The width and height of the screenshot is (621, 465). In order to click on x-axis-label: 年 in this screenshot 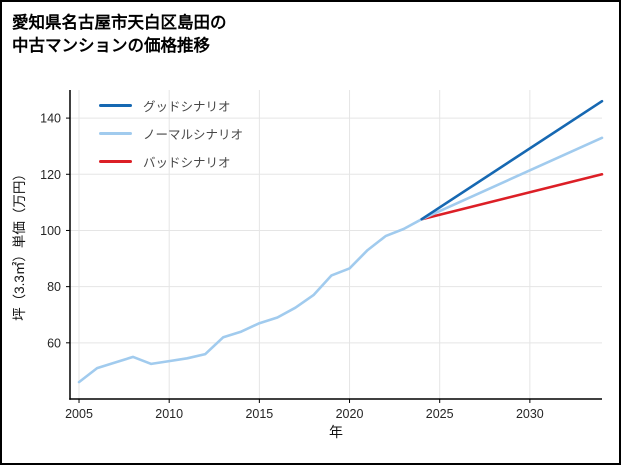, I will do `click(336, 432)`.